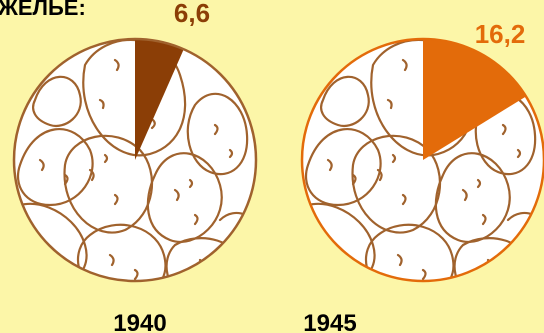  What do you see at coordinates (139, 321) in the screenshot?
I see `year-label-1940: 1940` at bounding box center [139, 321].